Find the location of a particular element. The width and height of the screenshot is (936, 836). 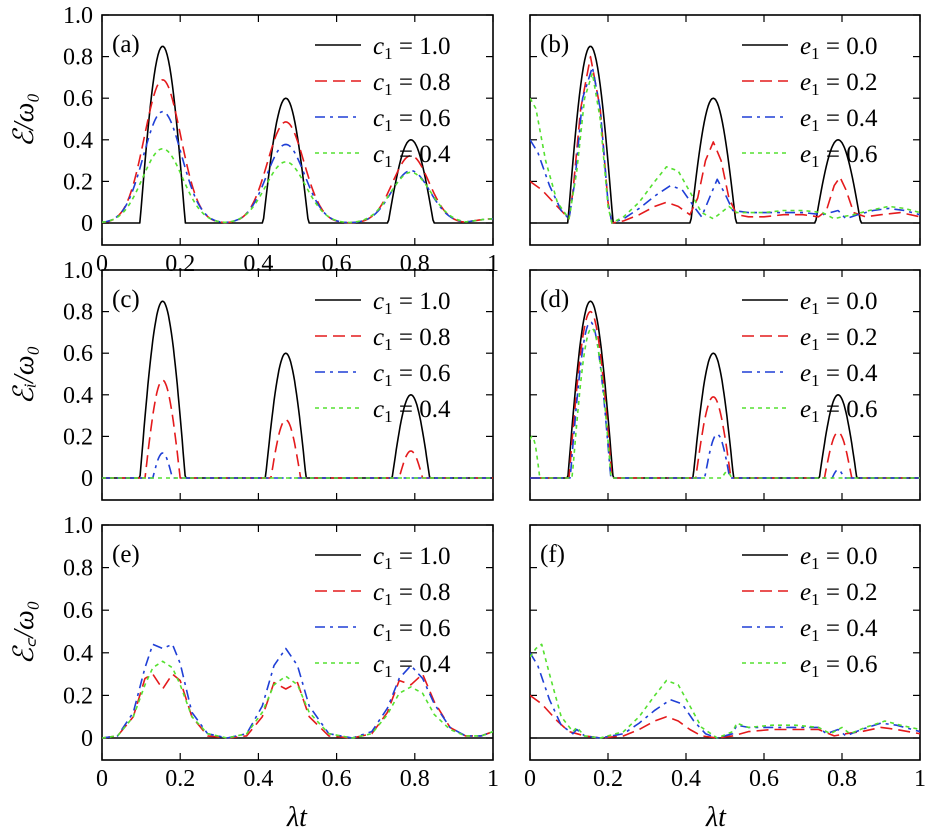

y-axis-title: ℰ/ω₀ is located at coordinates (24, 120).